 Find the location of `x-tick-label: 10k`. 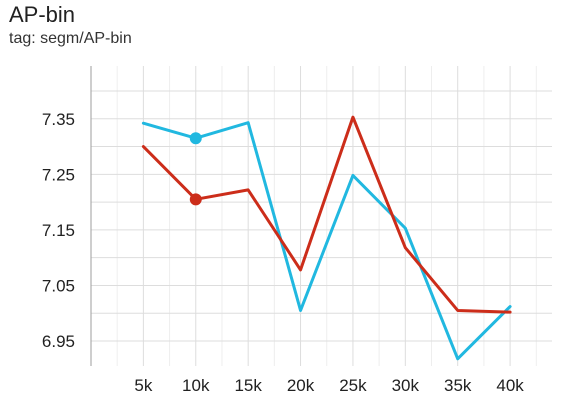

x-tick-label: 10k is located at coordinates (196, 385).